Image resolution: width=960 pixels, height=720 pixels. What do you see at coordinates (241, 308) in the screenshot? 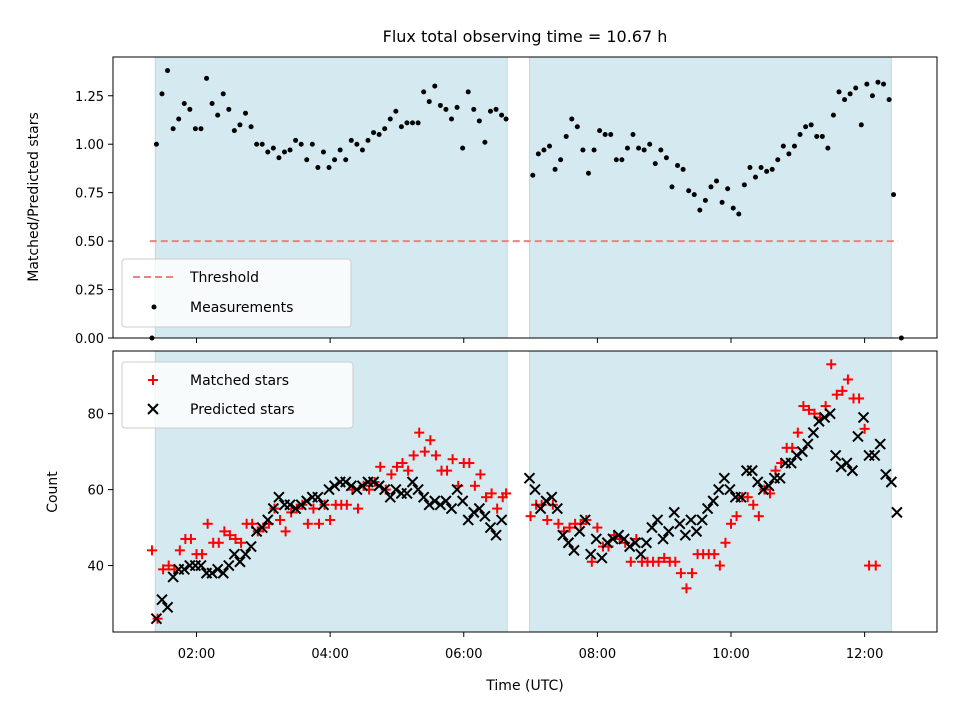
I see `legend-measurements-label: Measurements` at bounding box center [241, 308].